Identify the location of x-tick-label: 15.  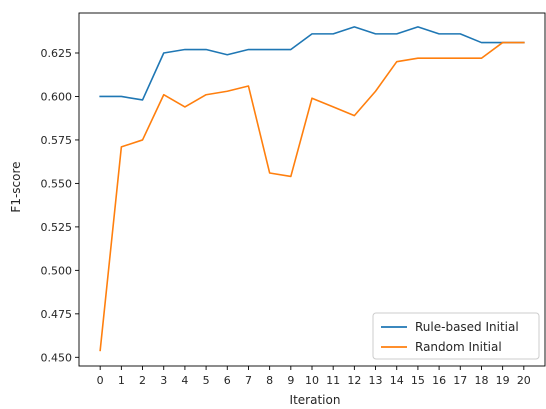
(418, 380).